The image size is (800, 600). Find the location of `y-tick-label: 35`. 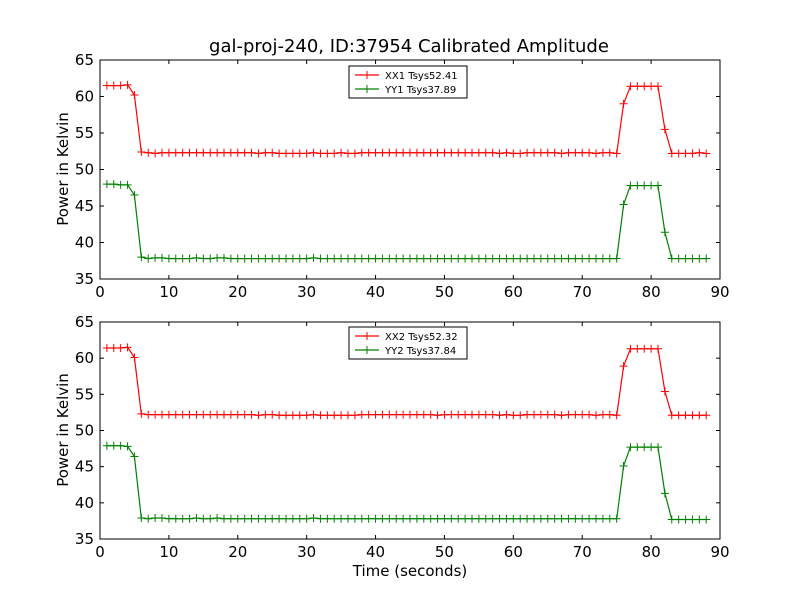

y-tick-label: 35 is located at coordinates (84, 539).